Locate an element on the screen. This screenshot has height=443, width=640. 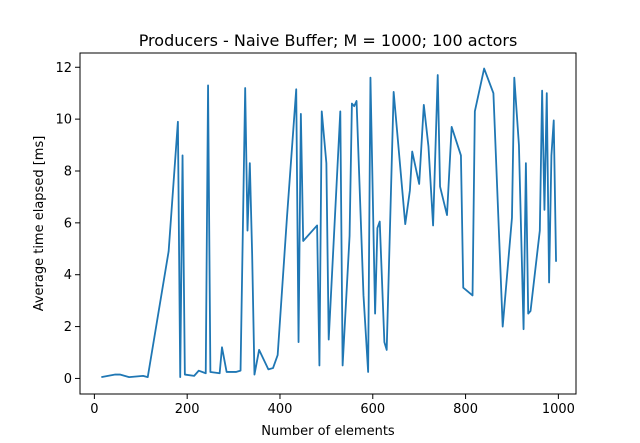
y-tick-label: 10 is located at coordinates (63, 120).